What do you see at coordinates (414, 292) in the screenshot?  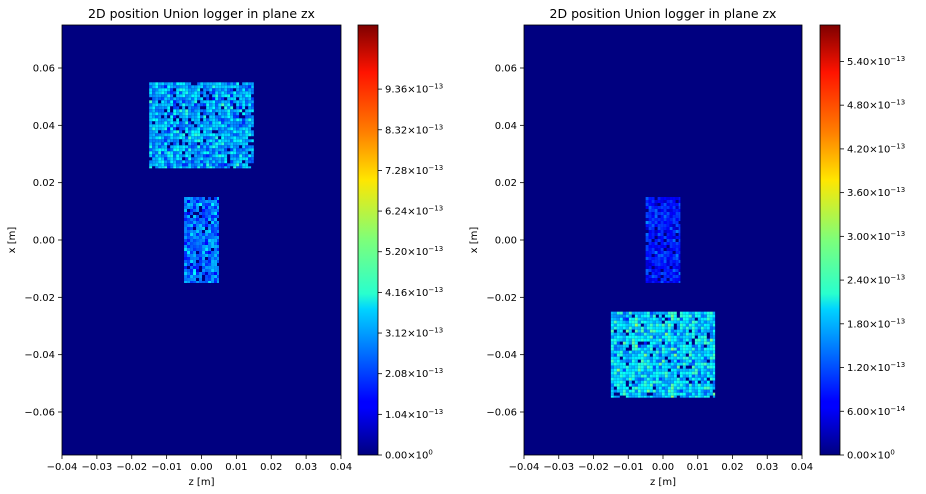 I see `colorbar-tick-label: 4.16×10⁻¹³` at bounding box center [414, 292].